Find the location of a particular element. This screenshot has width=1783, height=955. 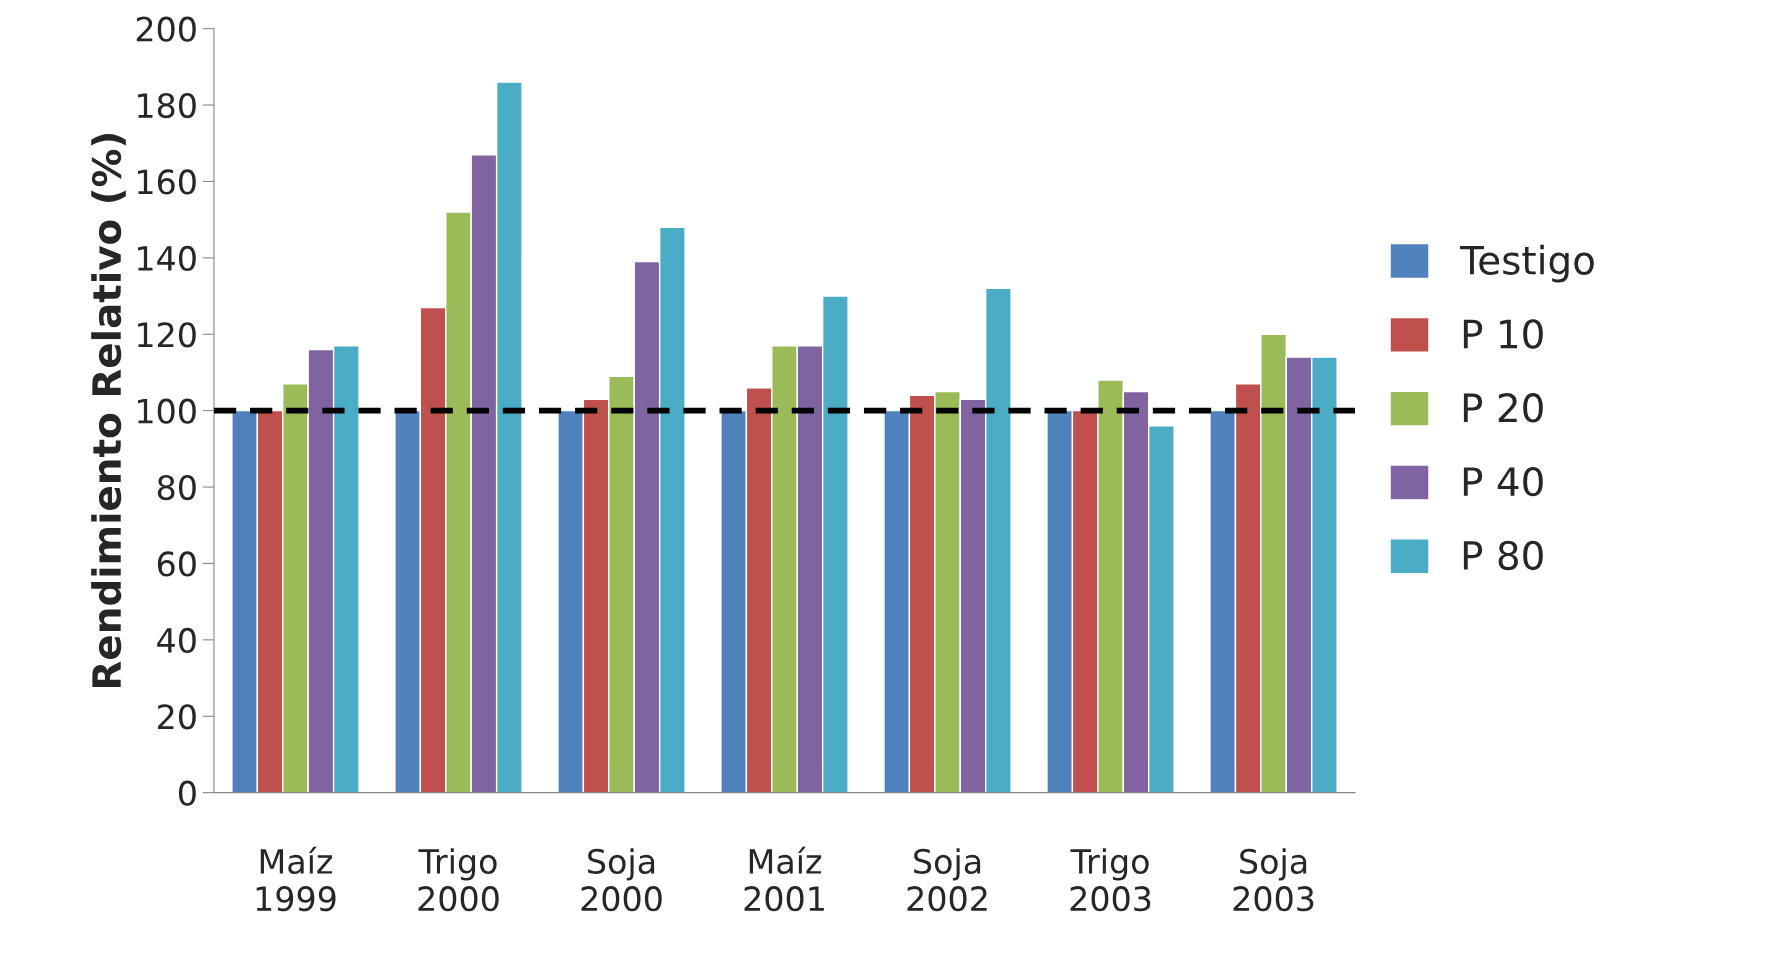

x-tick-label: Trigo 2003 is located at coordinates (1110, 880).